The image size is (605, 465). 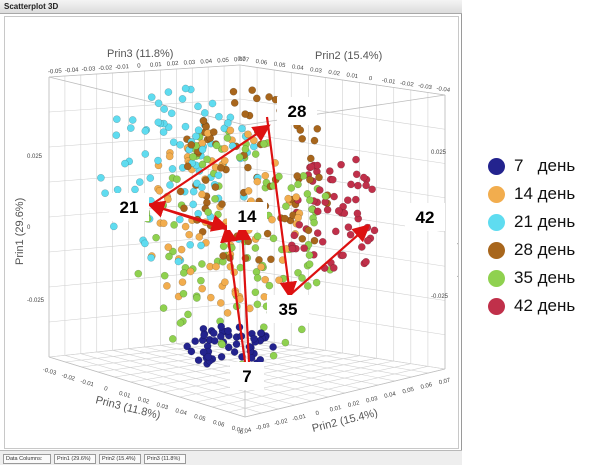 What do you see at coordinates (223, 61) in the screenshot?
I see `tick-label-top-left: 0.05` at bounding box center [223, 61].